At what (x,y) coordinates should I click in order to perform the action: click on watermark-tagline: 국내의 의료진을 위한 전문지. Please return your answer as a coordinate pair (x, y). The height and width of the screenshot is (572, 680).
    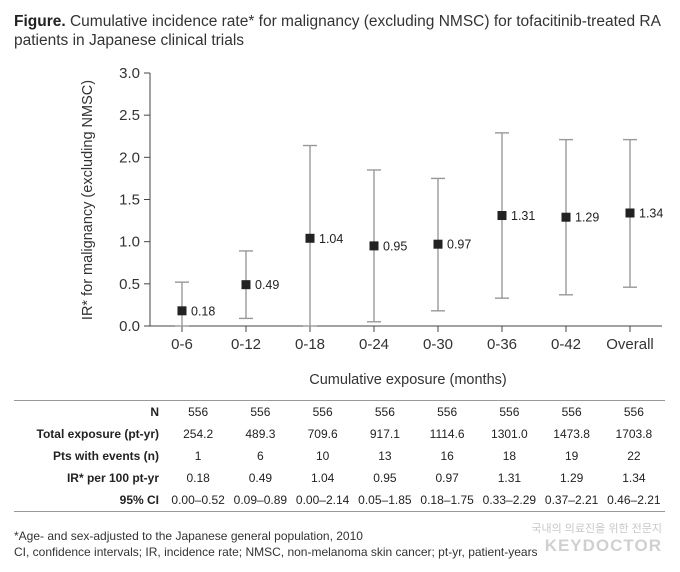
    Looking at the image, I should click on (596, 529).